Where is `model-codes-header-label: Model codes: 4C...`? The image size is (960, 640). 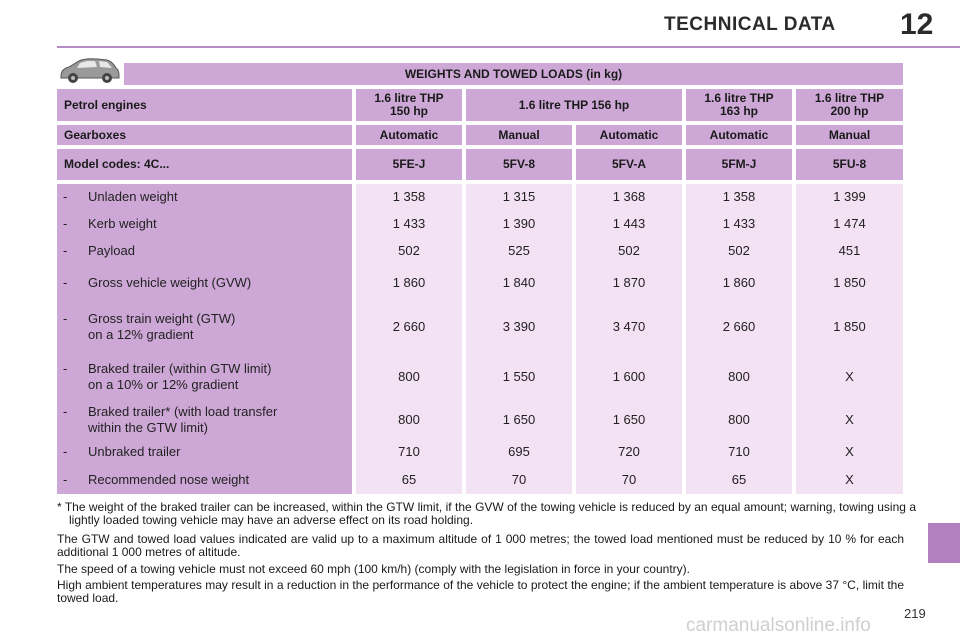 model-codes-header-label: Model codes: 4C... is located at coordinates (204, 164).